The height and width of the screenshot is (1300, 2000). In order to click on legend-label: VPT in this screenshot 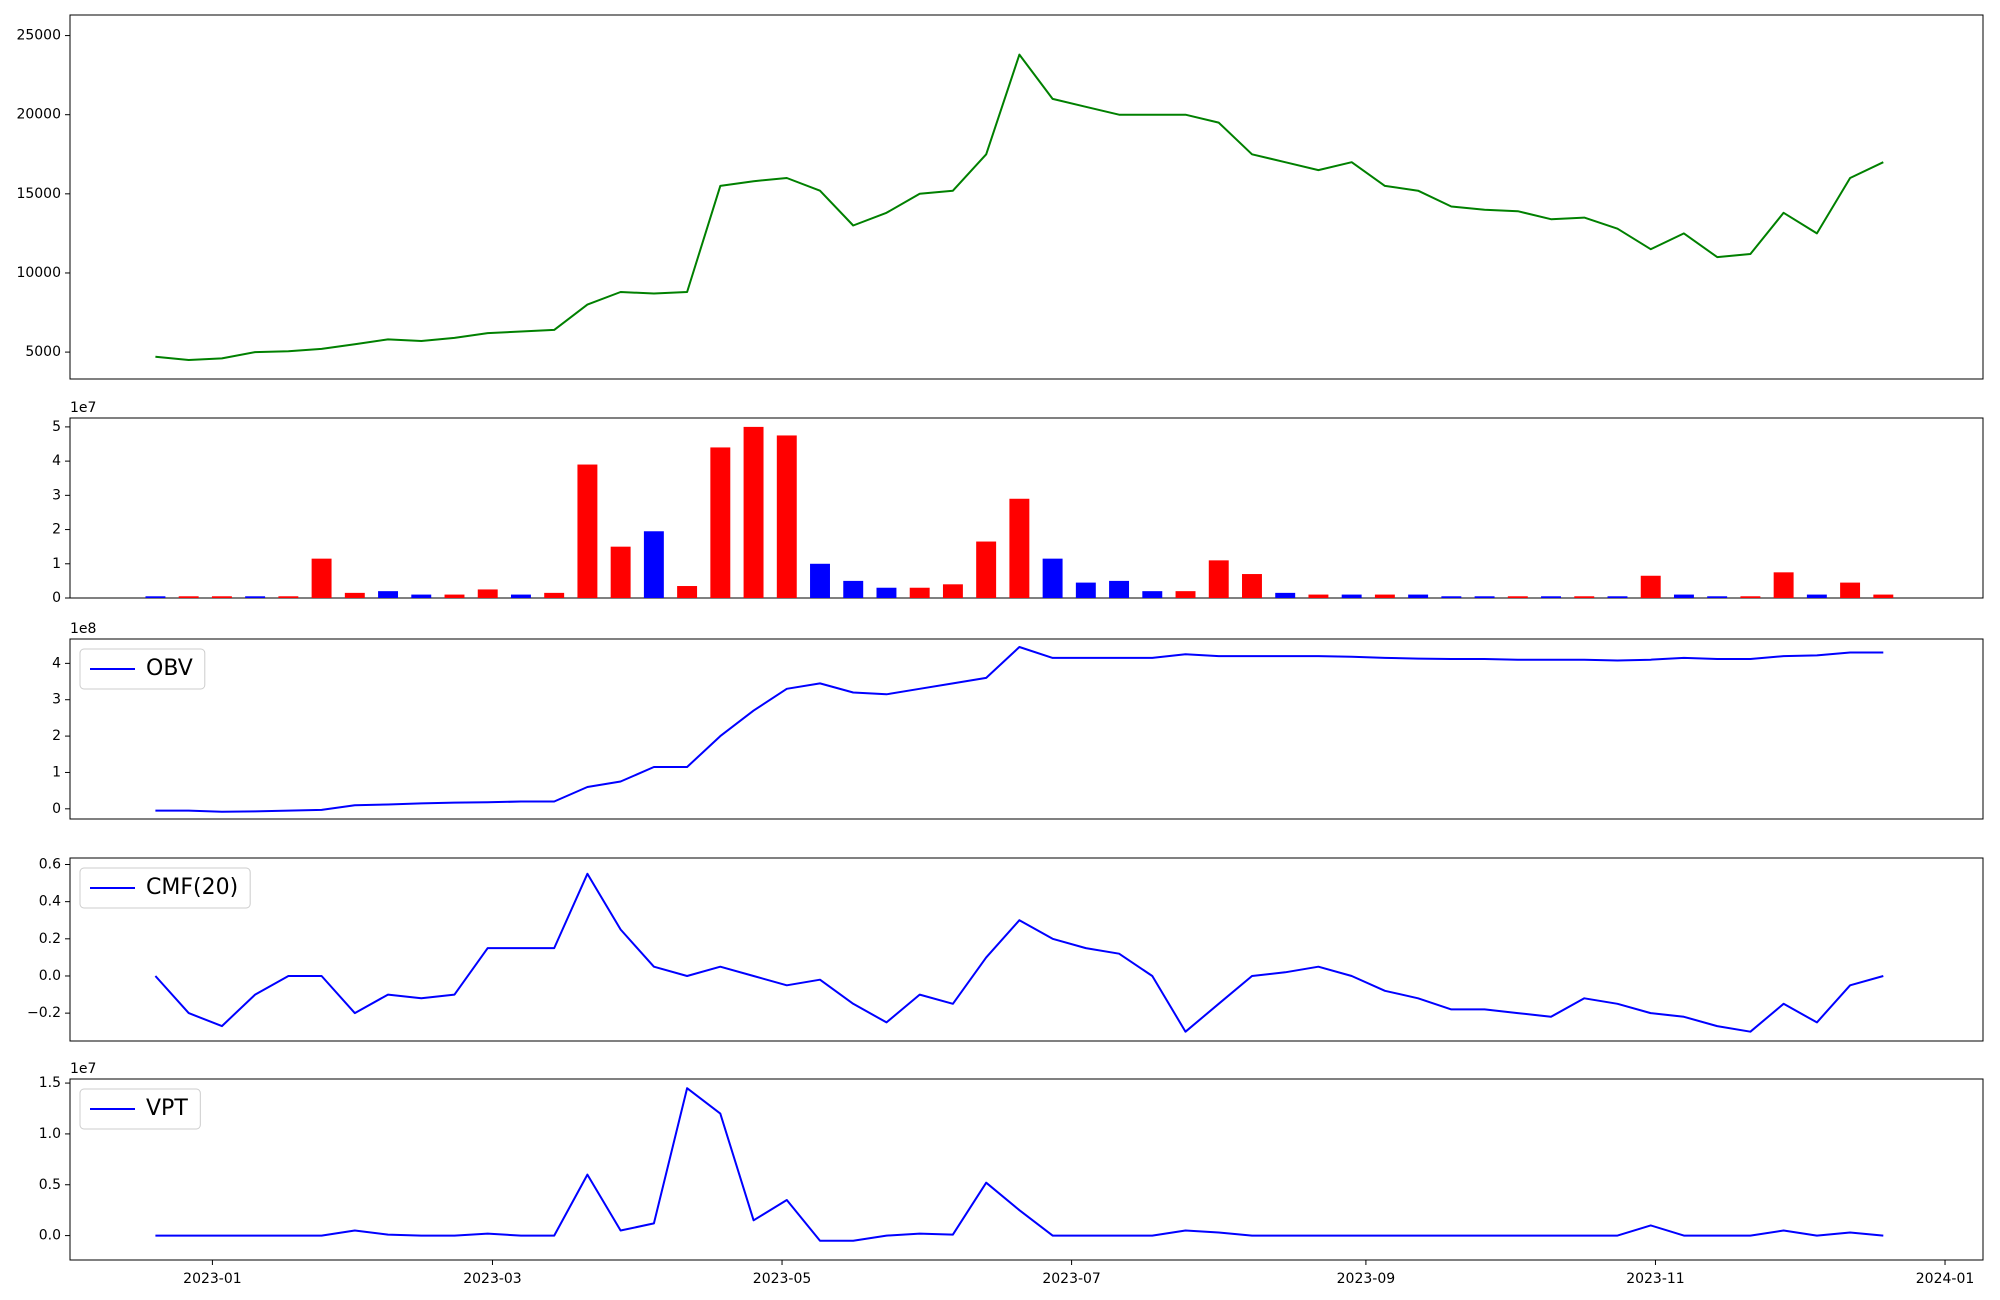, I will do `click(167, 1108)`.